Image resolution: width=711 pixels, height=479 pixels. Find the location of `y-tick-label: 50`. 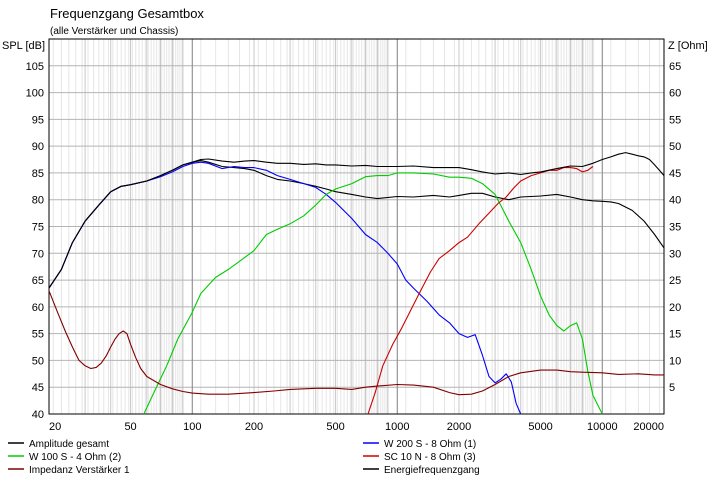

y-tick-label: 50 is located at coordinates (38, 361).